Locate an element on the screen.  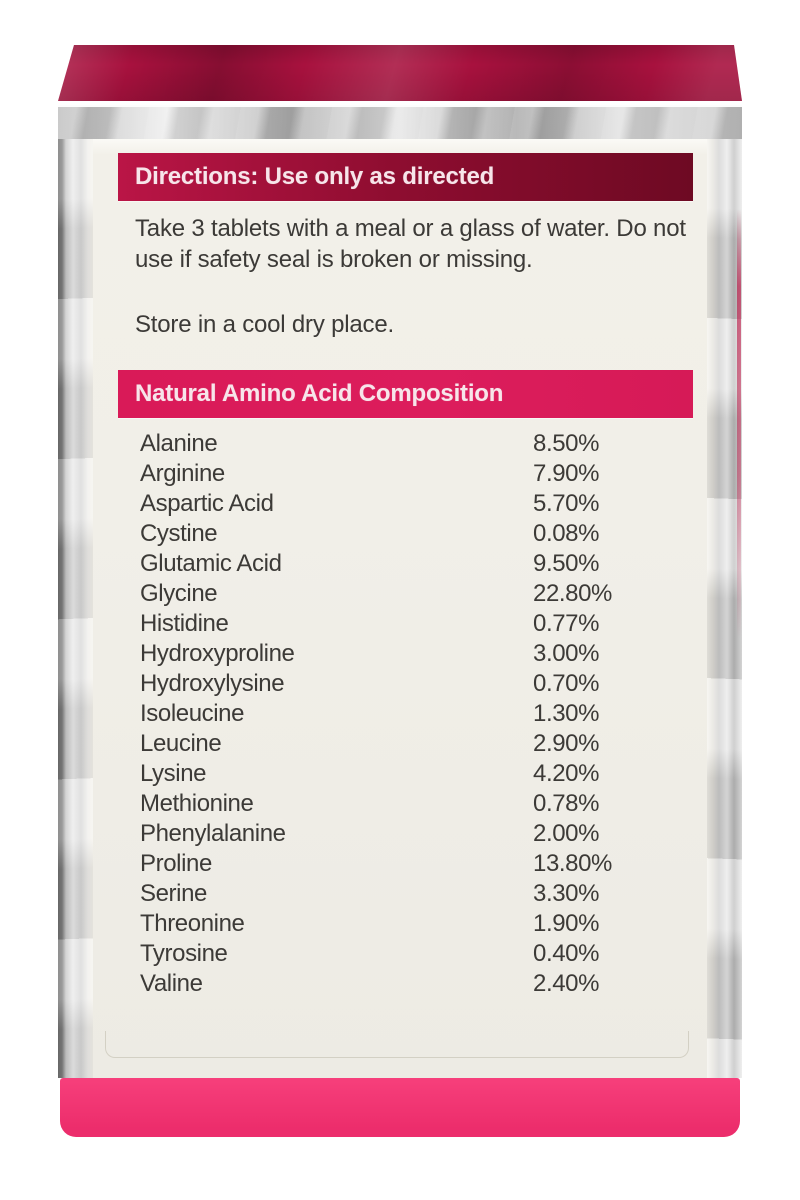
amino-acid-name: Methionine is located at coordinates (197, 803).